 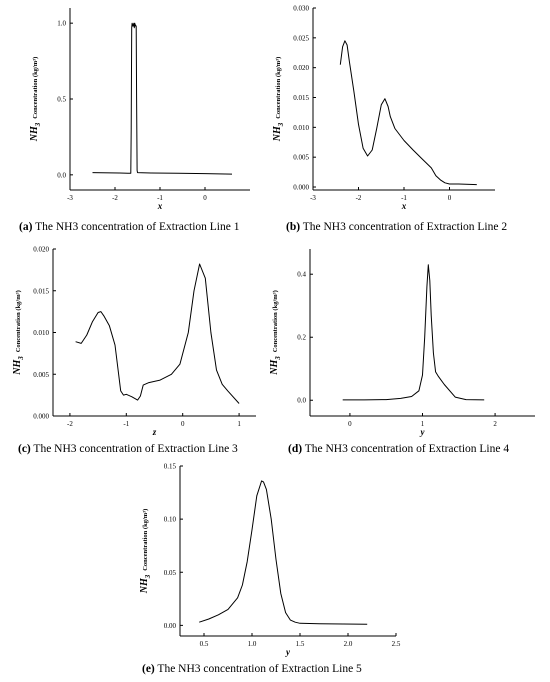 I want to click on y-tick-label-b: 0.025, so click(x=301, y=38).